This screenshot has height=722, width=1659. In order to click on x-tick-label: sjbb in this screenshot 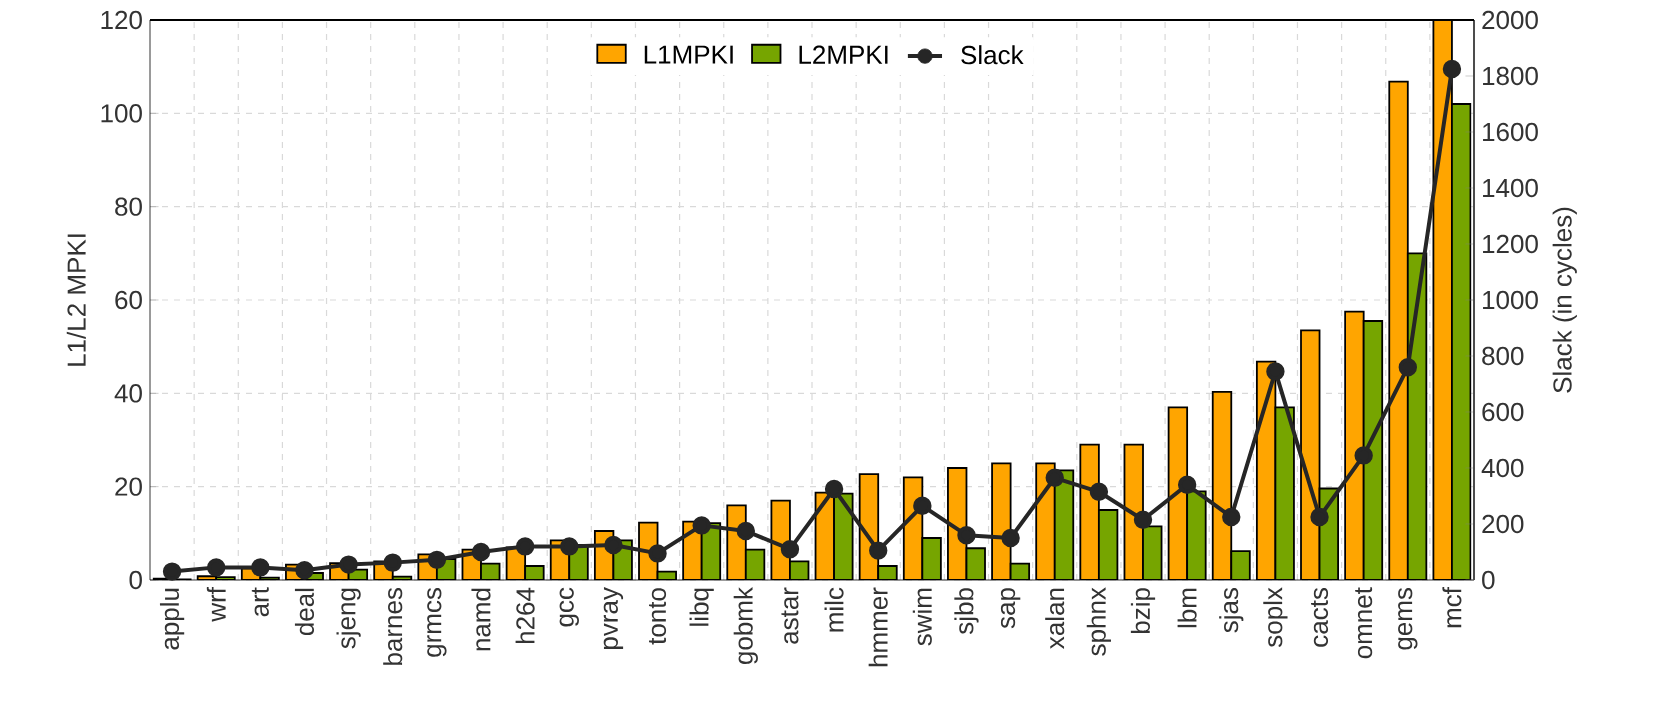, I will do `click(966, 611)`.